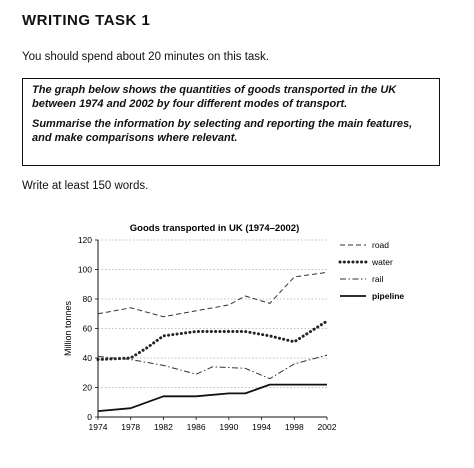 The width and height of the screenshot is (474, 468). What do you see at coordinates (98, 427) in the screenshot?
I see `x-tick-label: 1974` at bounding box center [98, 427].